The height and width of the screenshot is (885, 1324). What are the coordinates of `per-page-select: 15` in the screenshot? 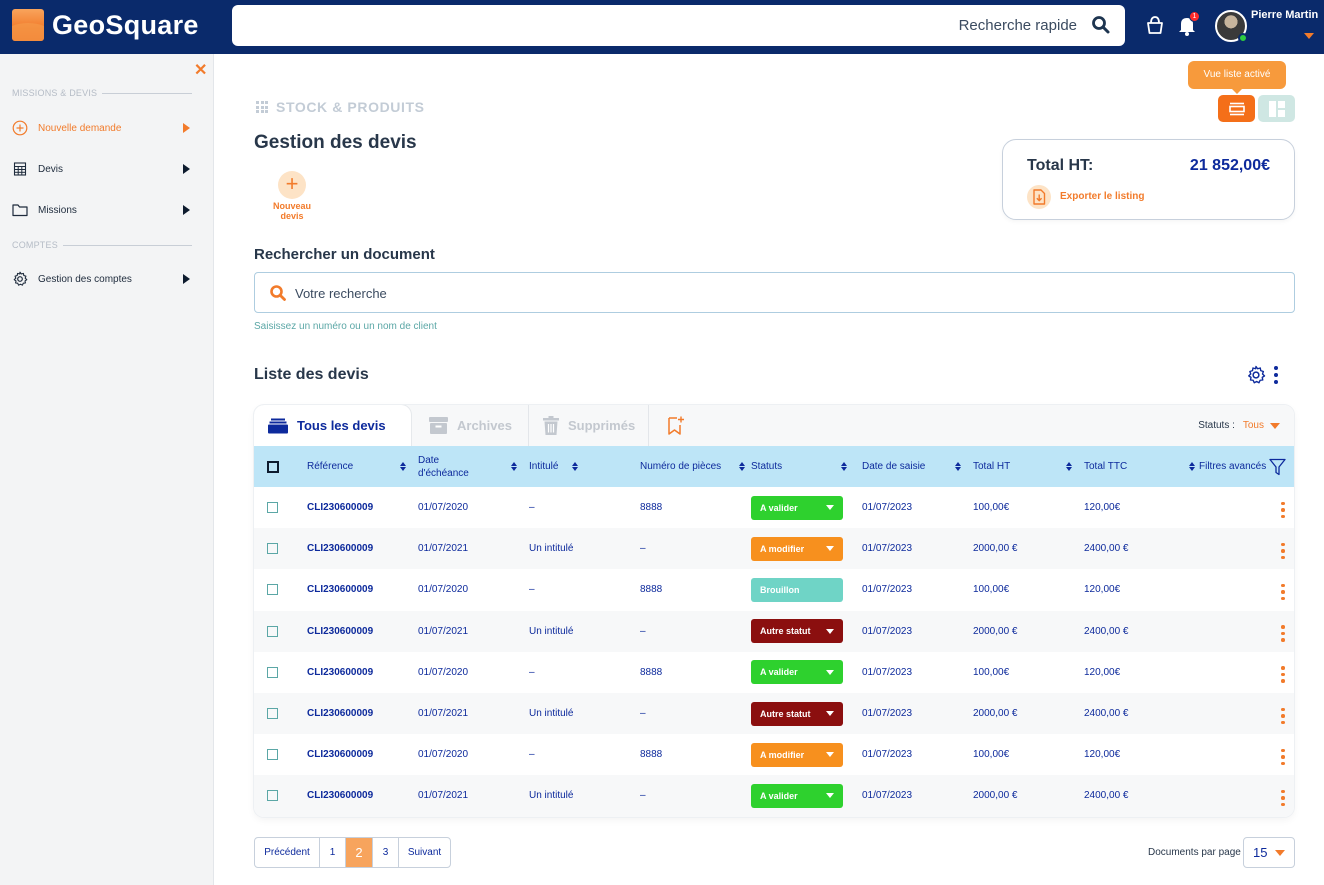 It's located at (1269, 852).